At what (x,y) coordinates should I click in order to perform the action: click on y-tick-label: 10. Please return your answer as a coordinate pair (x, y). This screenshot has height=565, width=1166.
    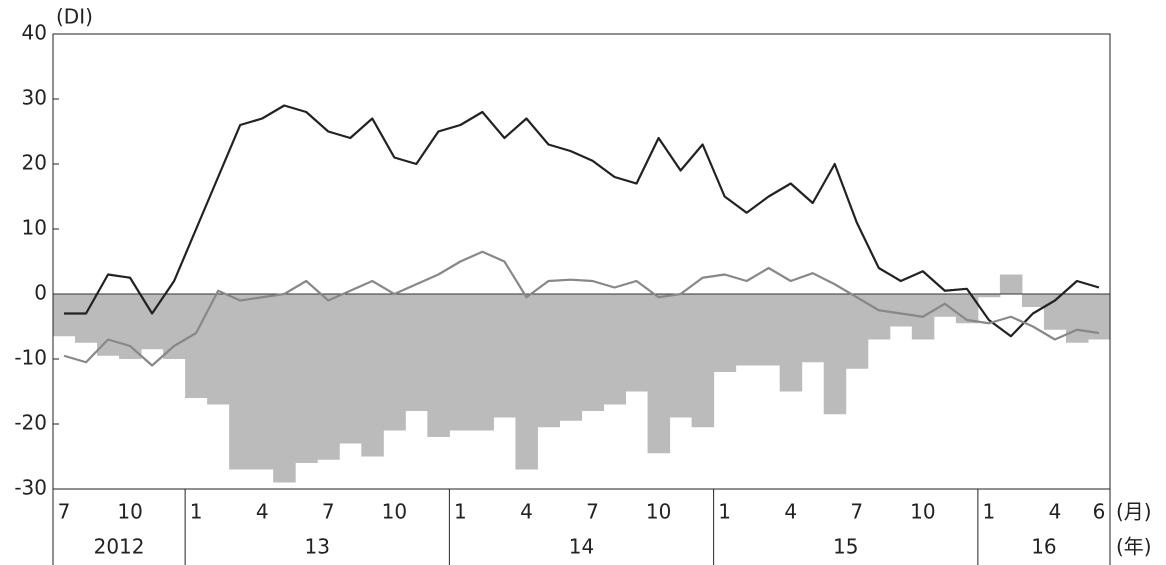
    Looking at the image, I should click on (34, 228).